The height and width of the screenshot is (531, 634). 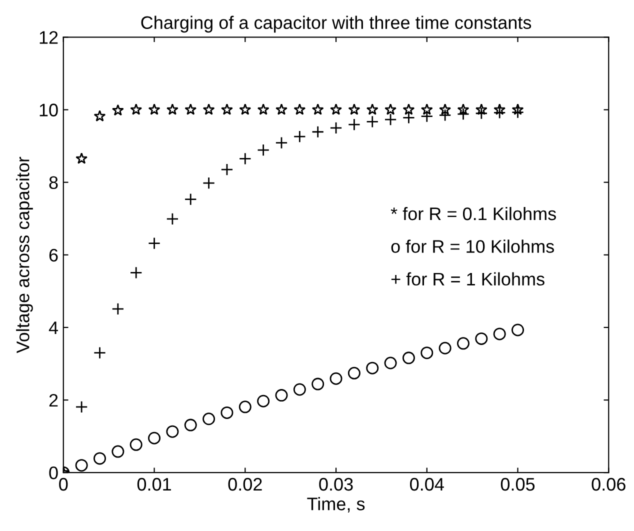 What do you see at coordinates (49, 37) in the screenshot?
I see `y-tick-label: 12` at bounding box center [49, 37].